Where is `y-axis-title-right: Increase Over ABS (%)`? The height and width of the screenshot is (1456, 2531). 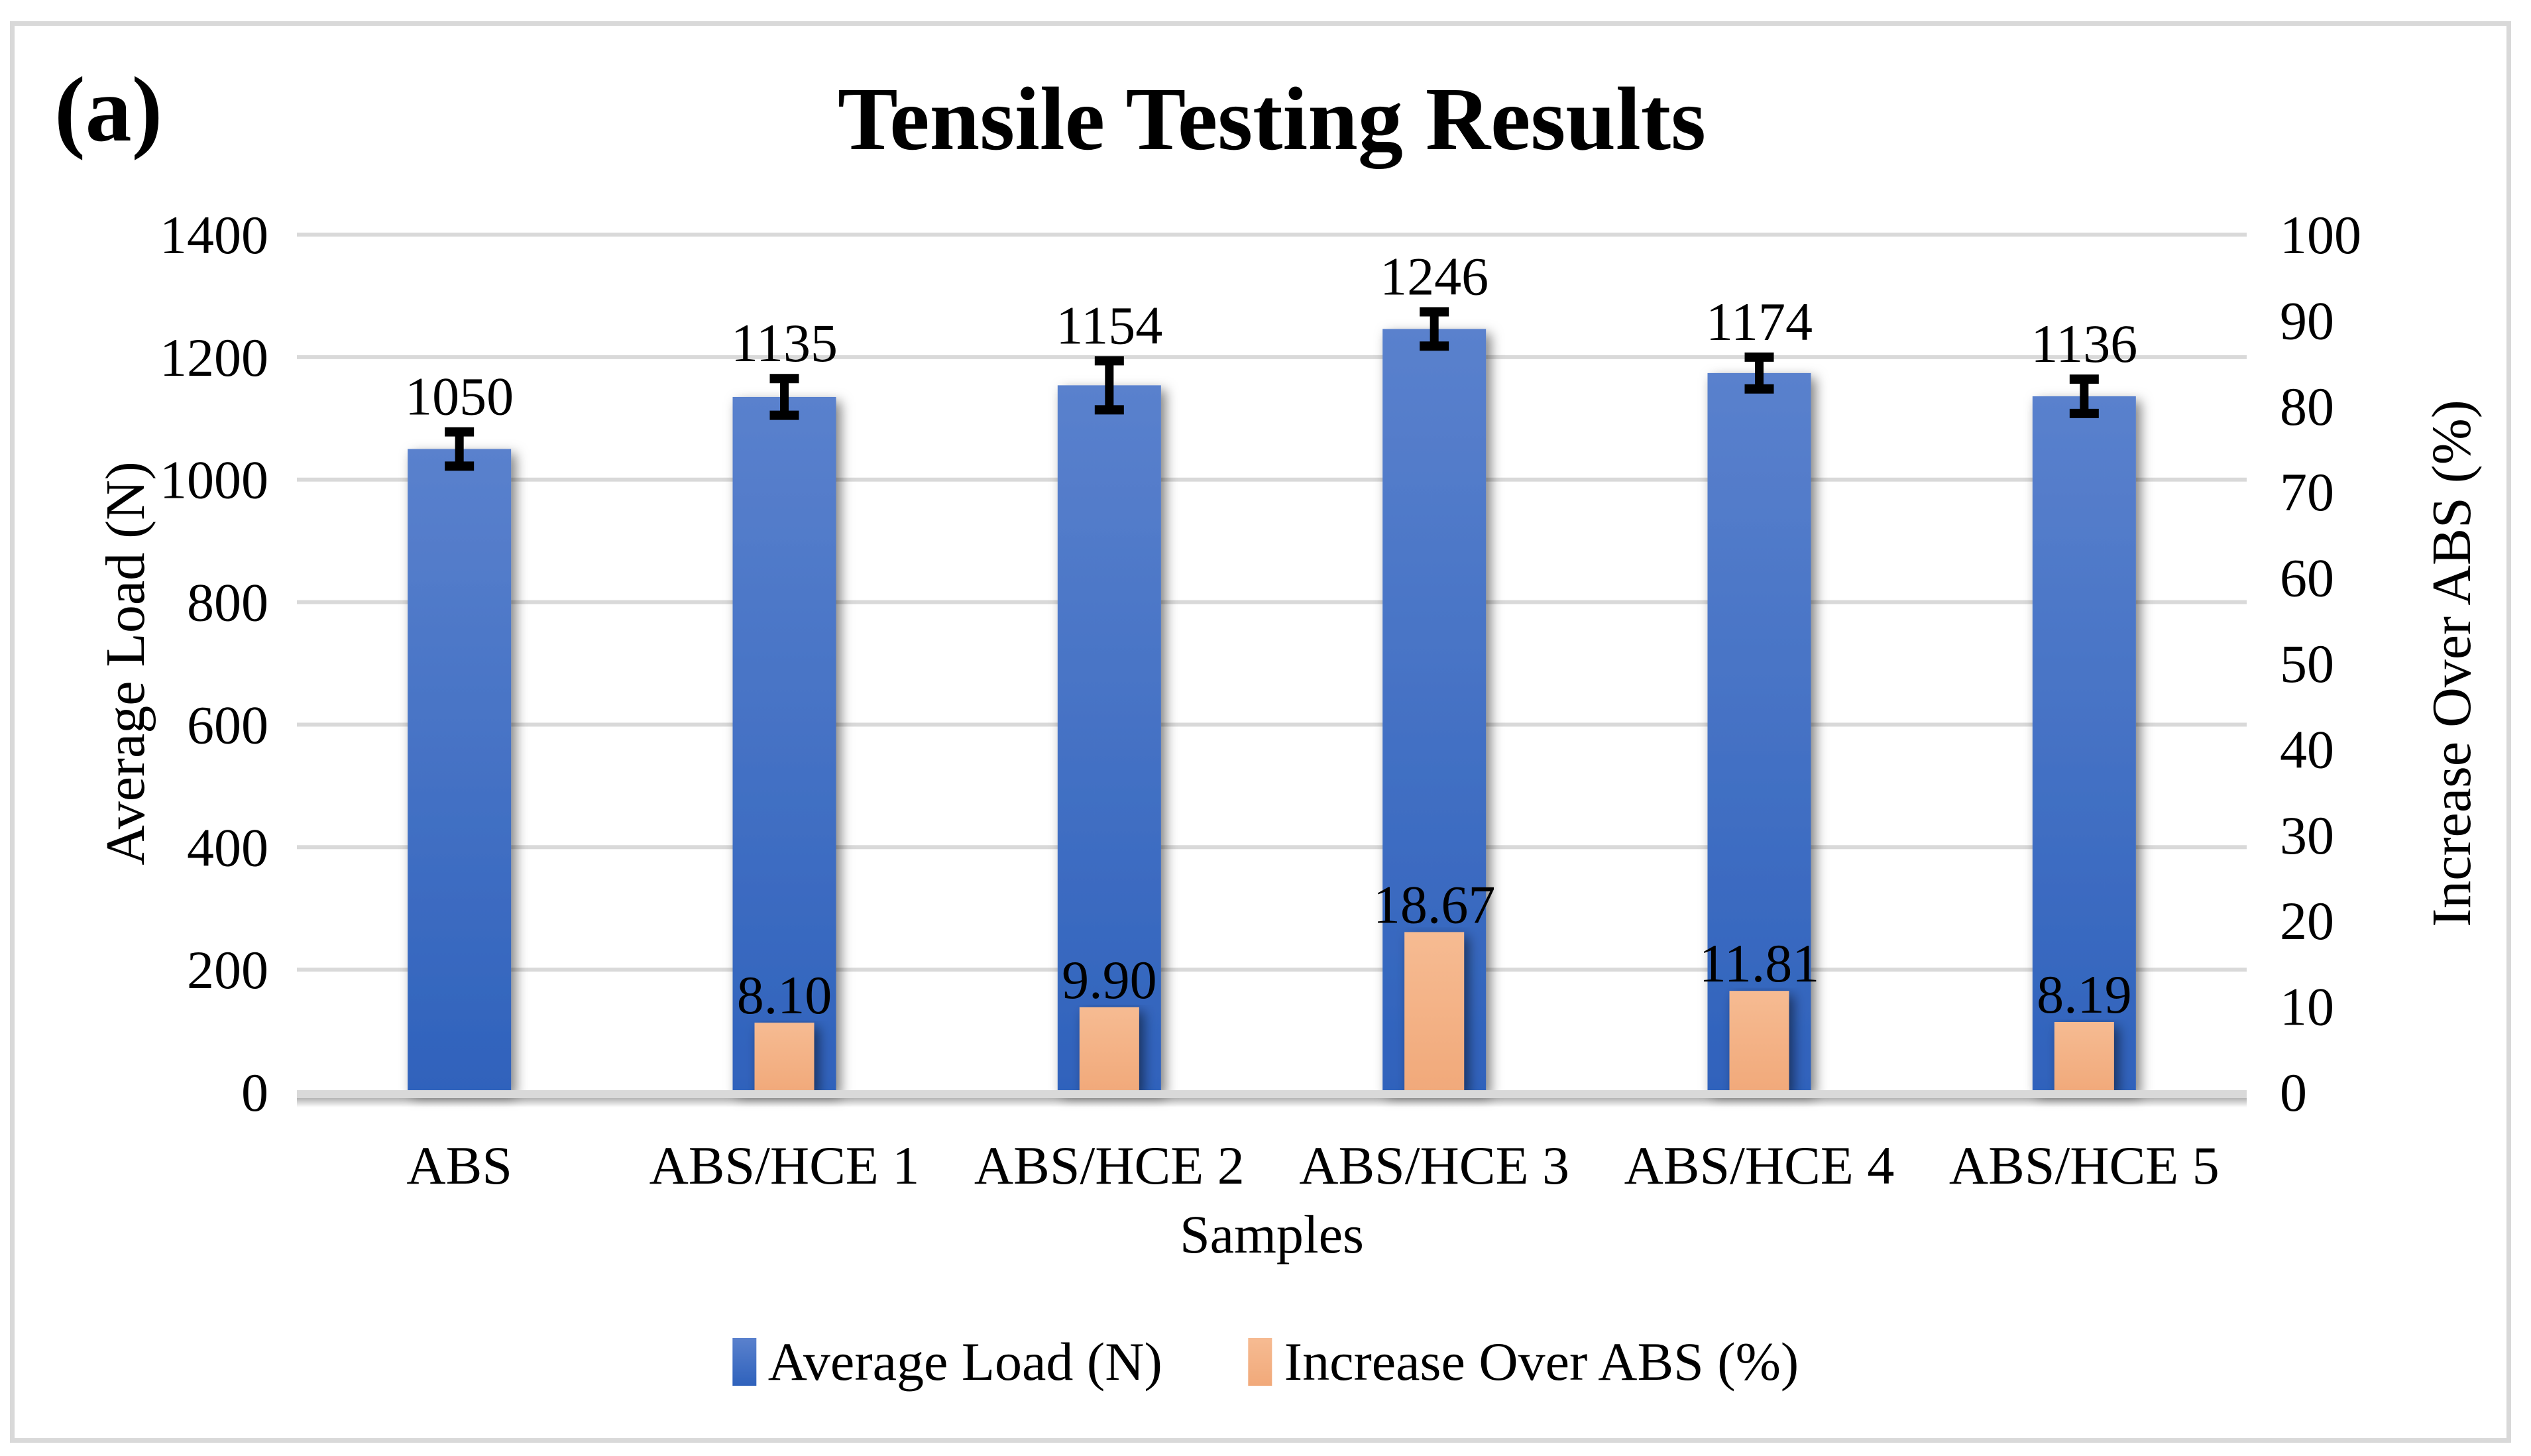 y-axis-title-right: Increase Over ABS (%) is located at coordinates (2452, 663).